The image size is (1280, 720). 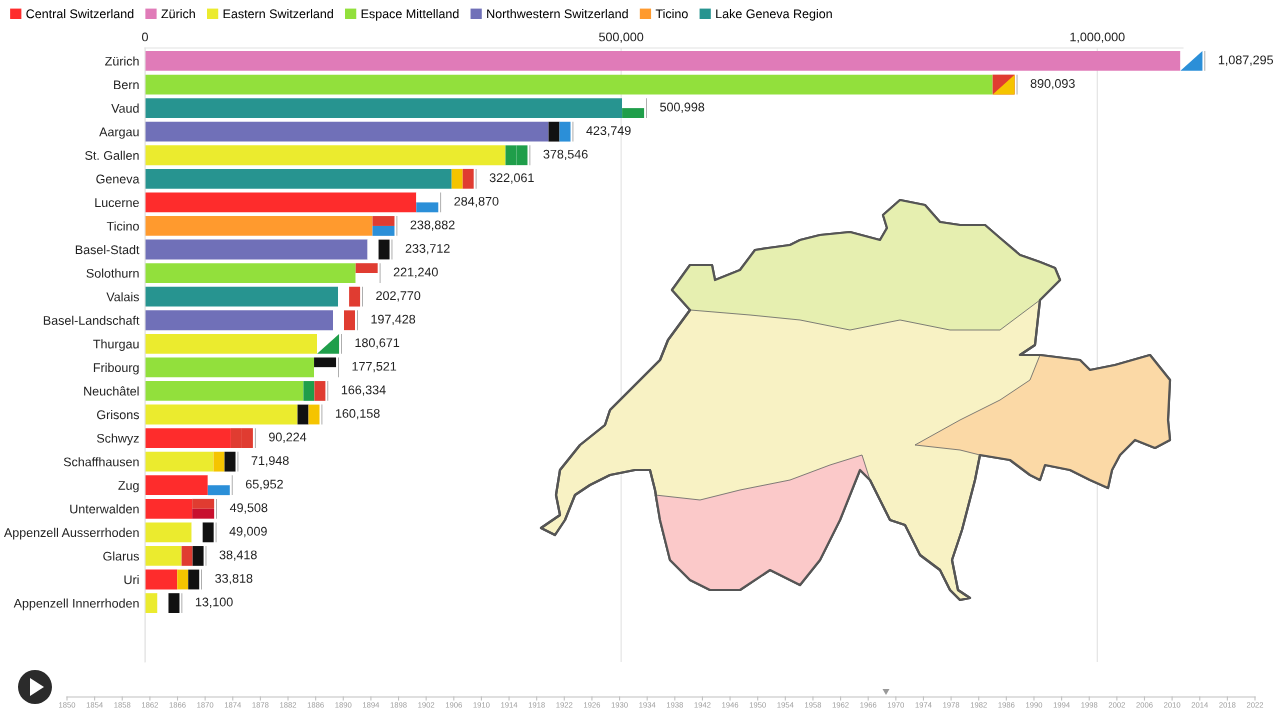 What do you see at coordinates (1246, 60) in the screenshot?
I see `data-label: 1,087,295` at bounding box center [1246, 60].